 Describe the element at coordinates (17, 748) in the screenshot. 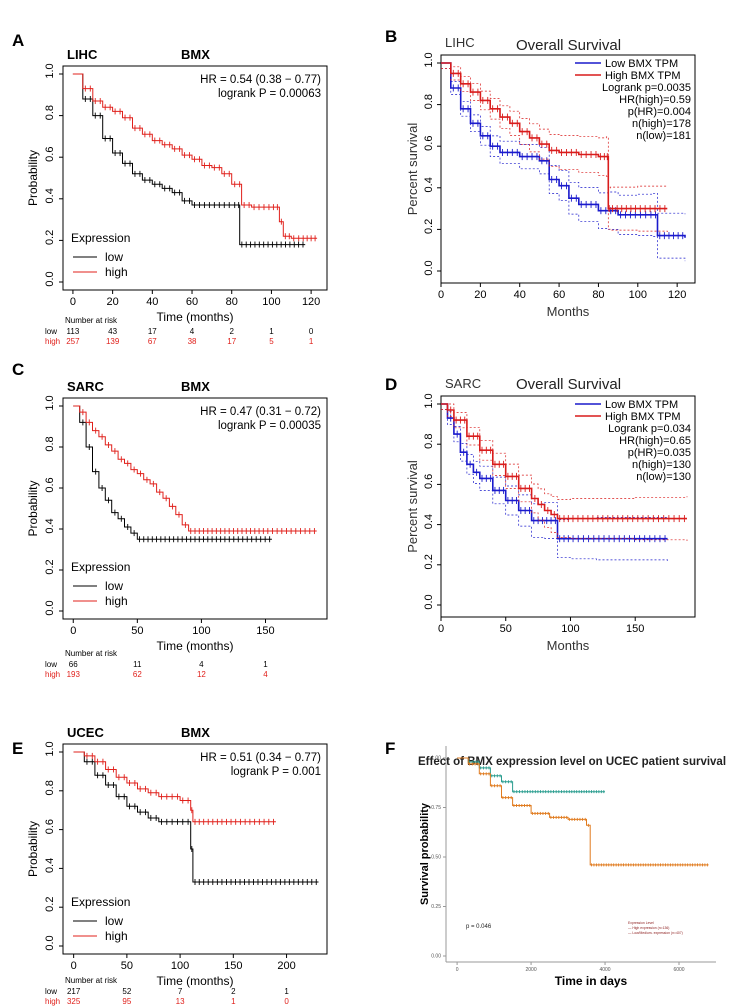

I see `panel-label: E` at that location.